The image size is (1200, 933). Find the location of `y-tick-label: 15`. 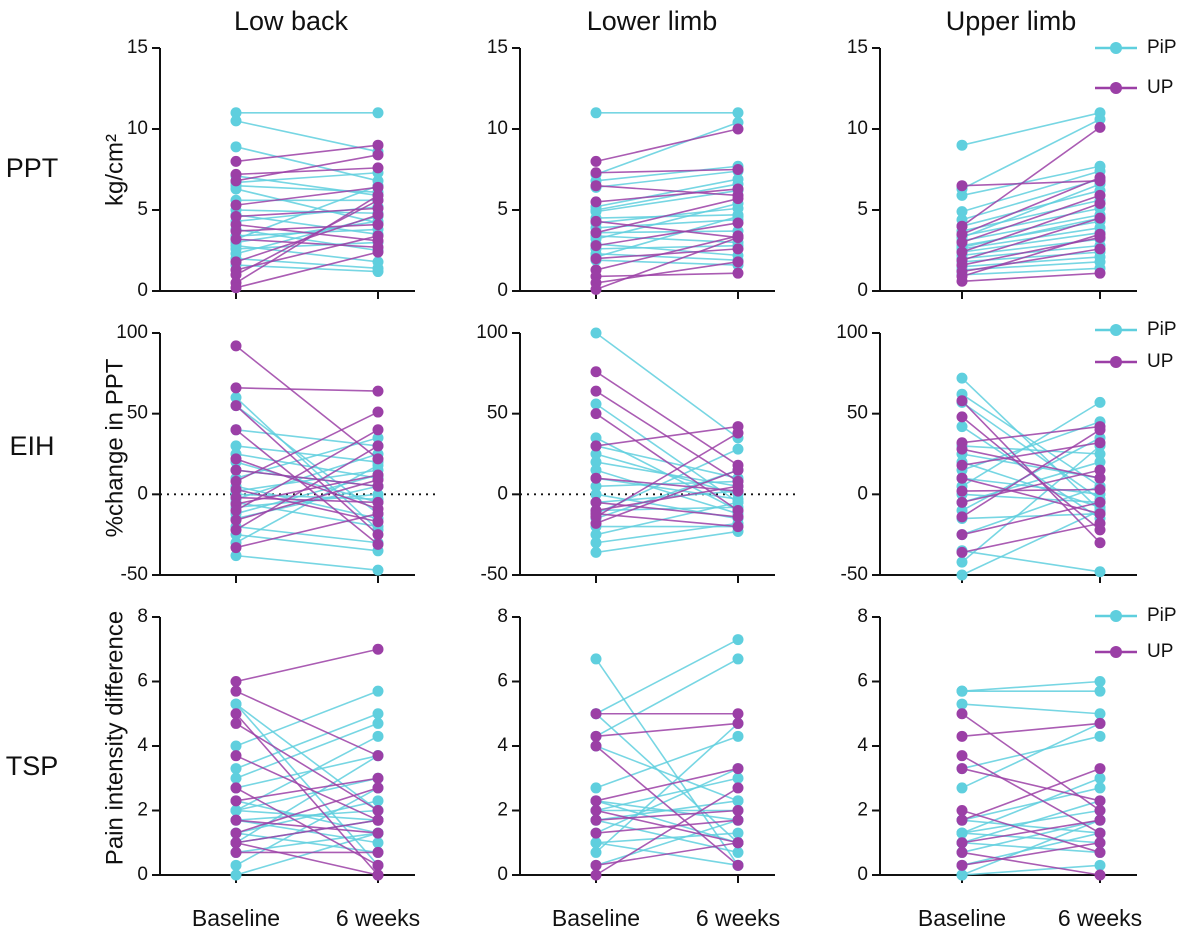

y-tick-label: 15 is located at coordinates (497, 47).